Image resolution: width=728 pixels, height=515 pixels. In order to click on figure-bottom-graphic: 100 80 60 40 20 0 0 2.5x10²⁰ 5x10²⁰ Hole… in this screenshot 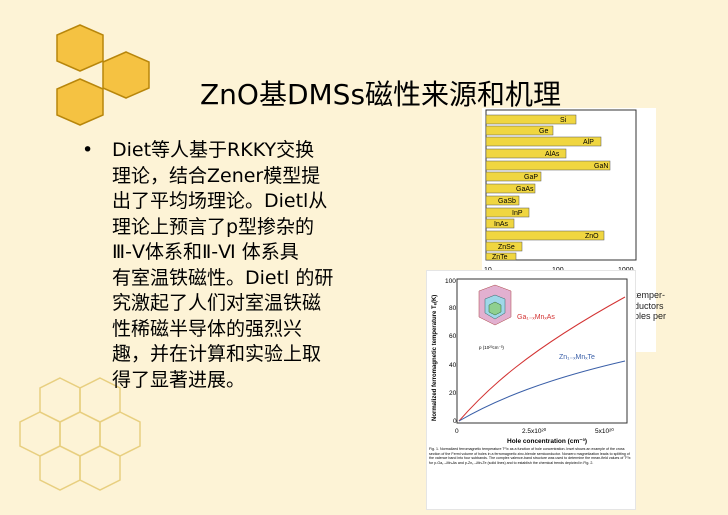, I will do `click(530, 371)`.